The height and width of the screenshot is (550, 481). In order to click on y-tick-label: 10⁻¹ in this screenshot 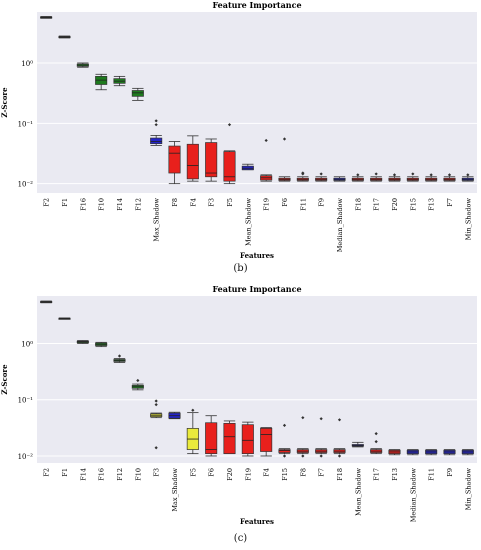, I will do `click(26, 401)`.